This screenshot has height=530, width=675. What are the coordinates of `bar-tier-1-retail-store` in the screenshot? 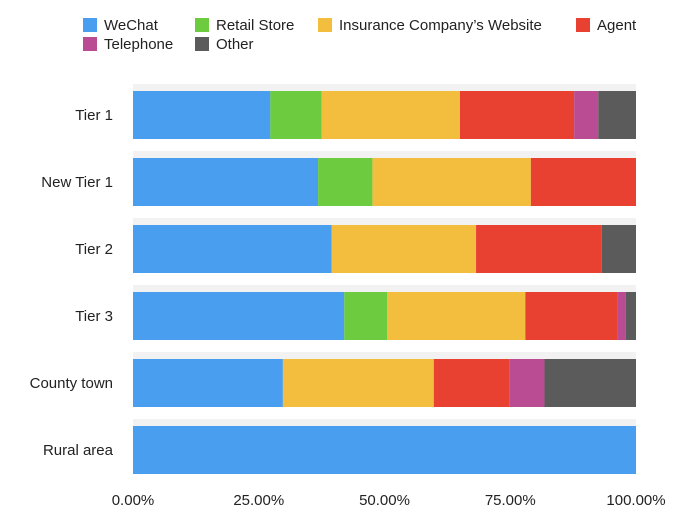 It's located at (296, 115).